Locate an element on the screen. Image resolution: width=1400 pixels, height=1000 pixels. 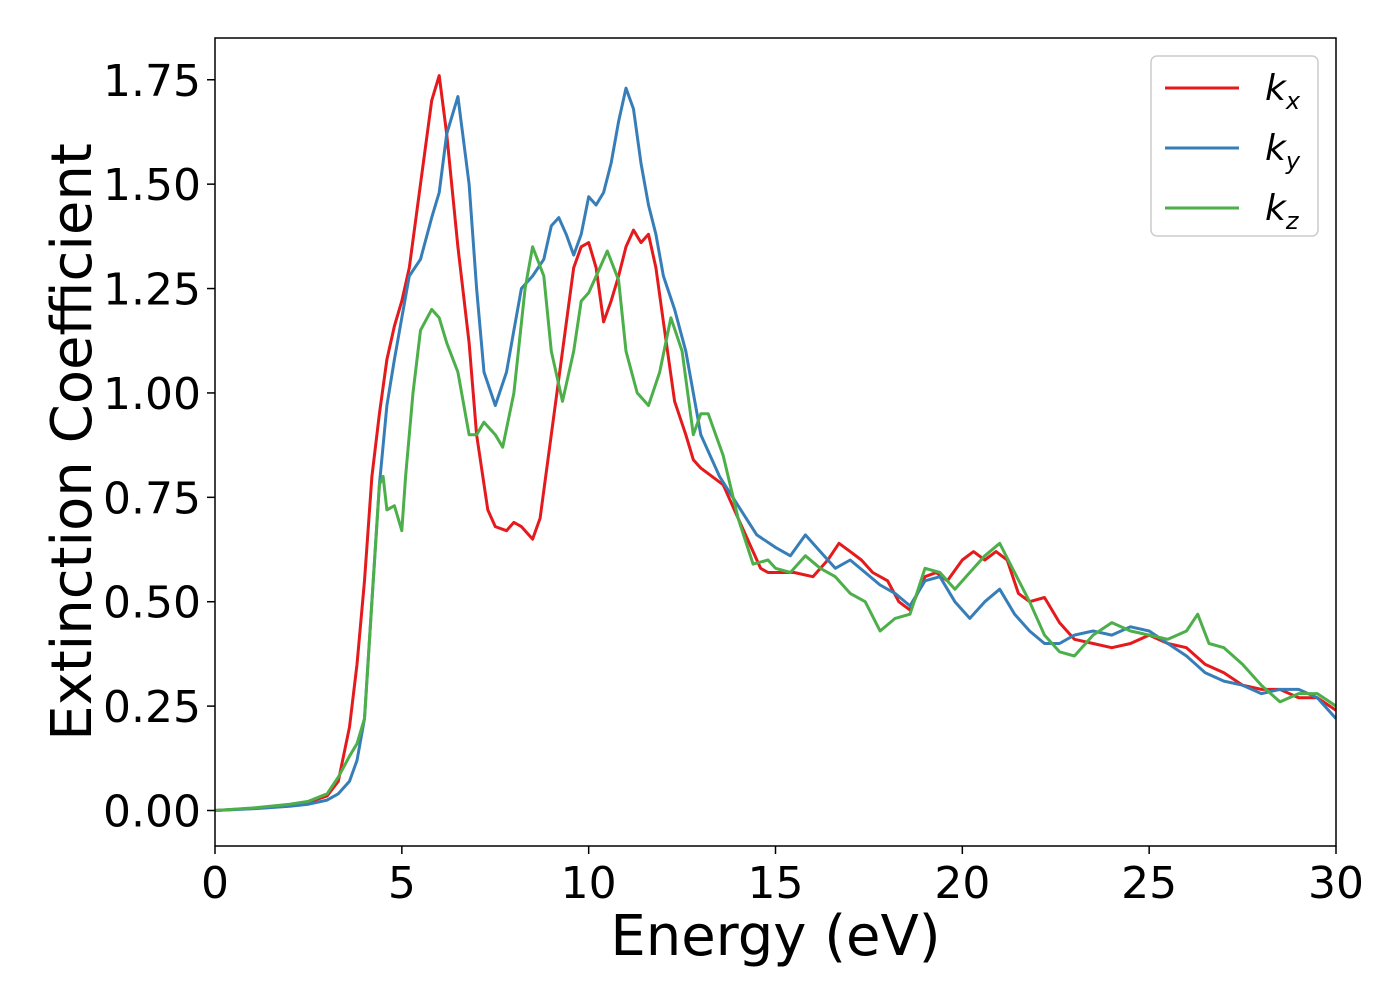
x-tick-label: 20 is located at coordinates (962, 883).